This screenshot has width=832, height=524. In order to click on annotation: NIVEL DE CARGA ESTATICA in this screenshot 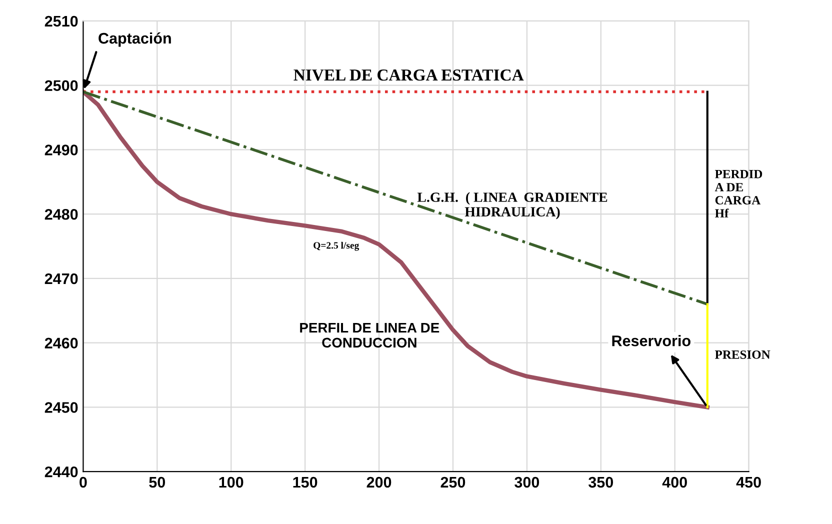, I will do `click(409, 75)`.